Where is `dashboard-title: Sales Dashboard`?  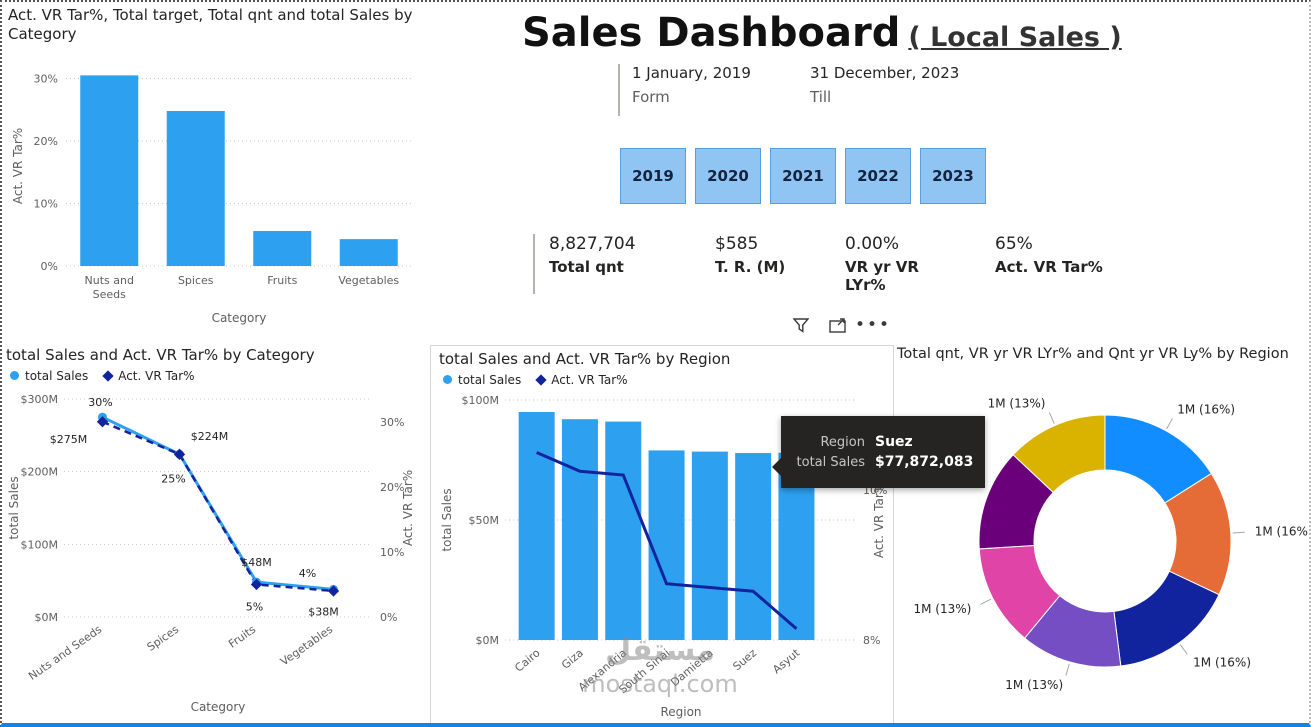 dashboard-title: Sales Dashboard is located at coordinates (711, 33).